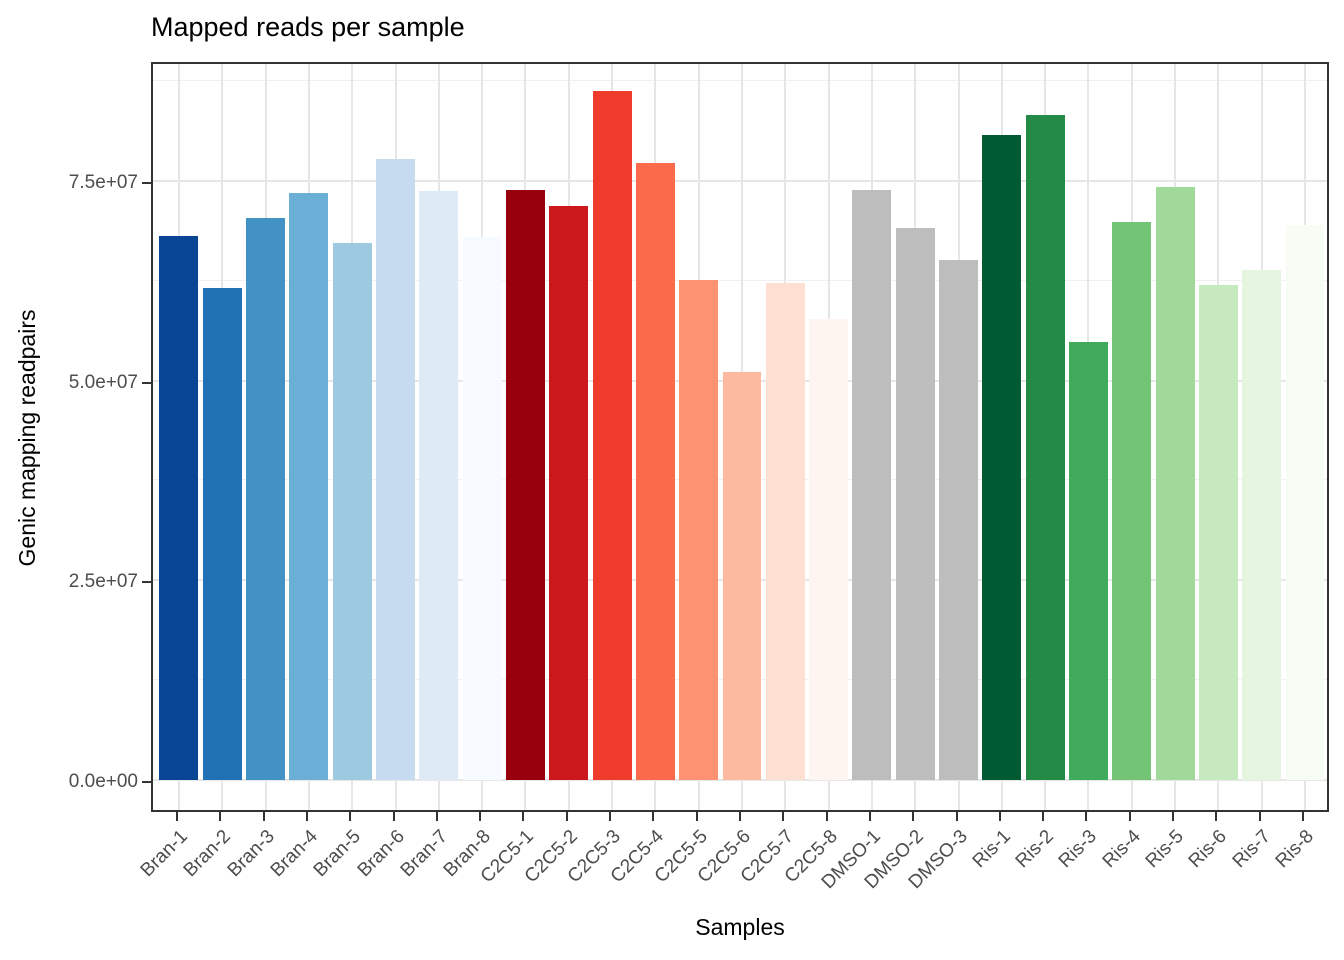 The image size is (1344, 960). Describe the element at coordinates (424, 854) in the screenshot. I see `x-tick-label: Bran-7` at that location.